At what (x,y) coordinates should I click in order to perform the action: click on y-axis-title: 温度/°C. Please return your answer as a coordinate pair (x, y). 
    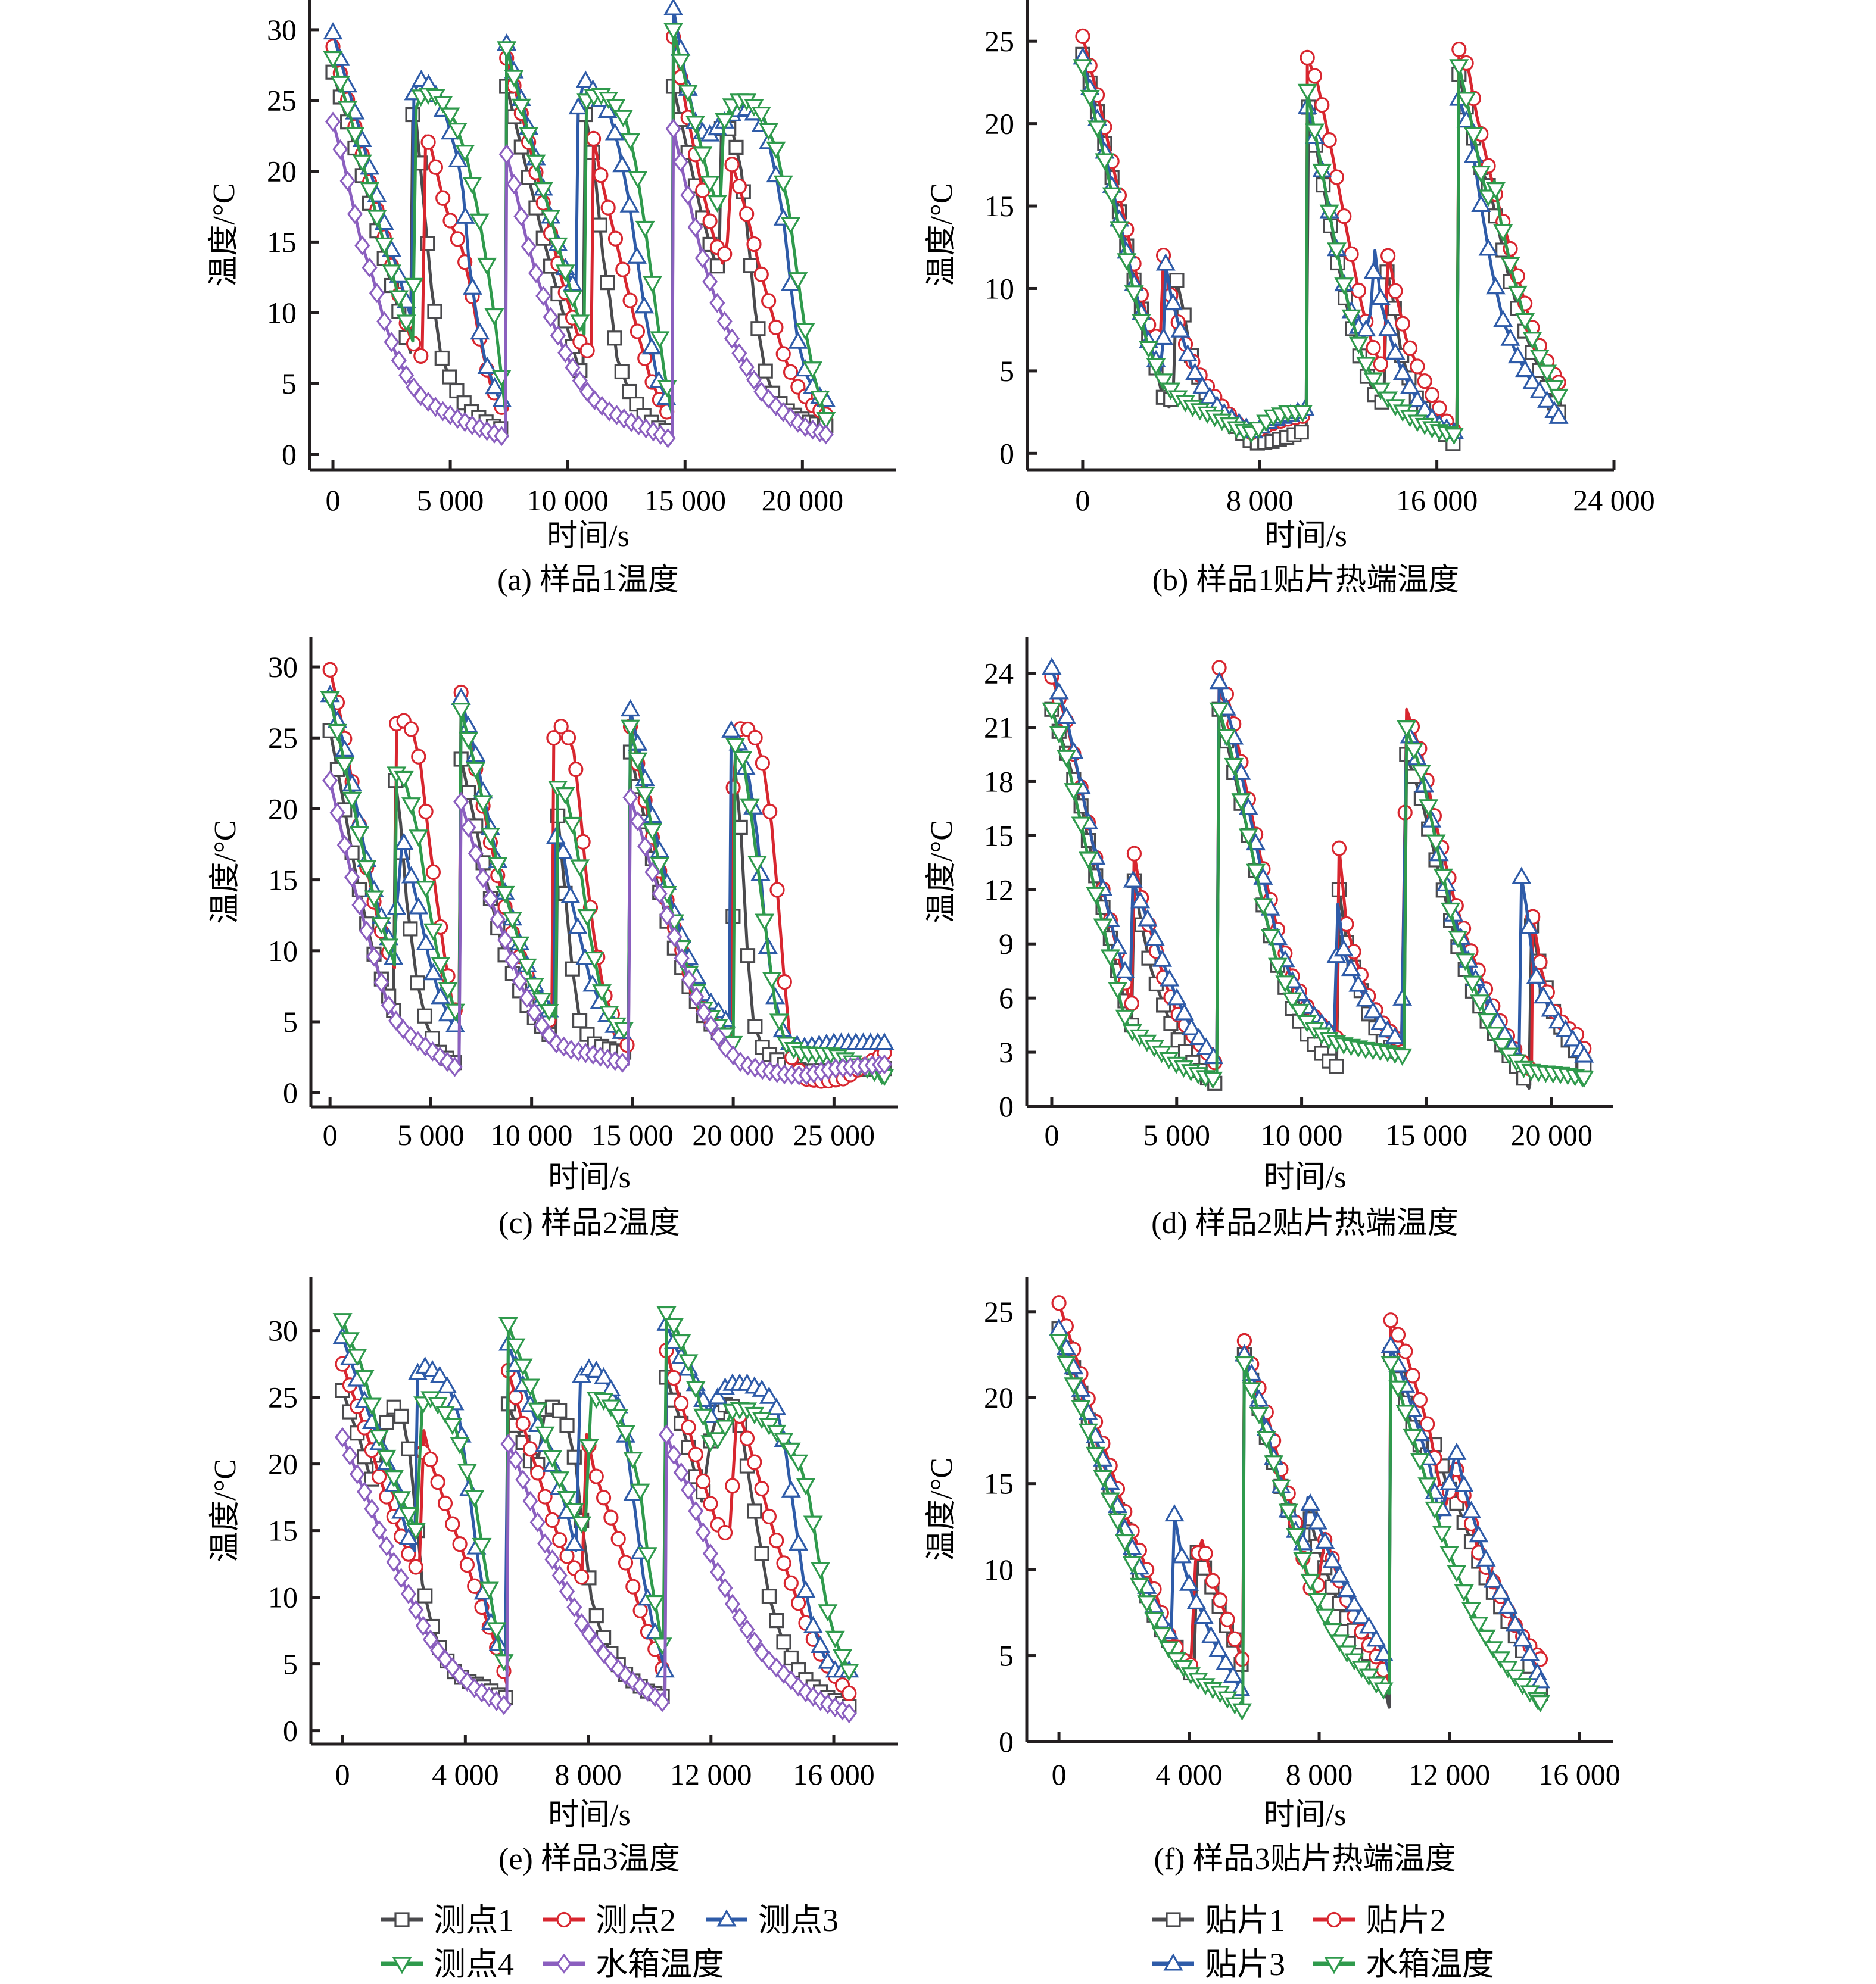
    Looking at the image, I should click on (942, 872).